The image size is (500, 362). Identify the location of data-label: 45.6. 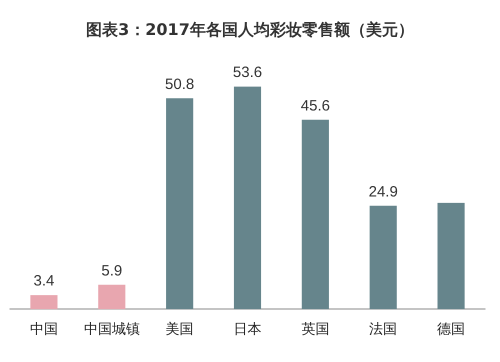
(315, 105).